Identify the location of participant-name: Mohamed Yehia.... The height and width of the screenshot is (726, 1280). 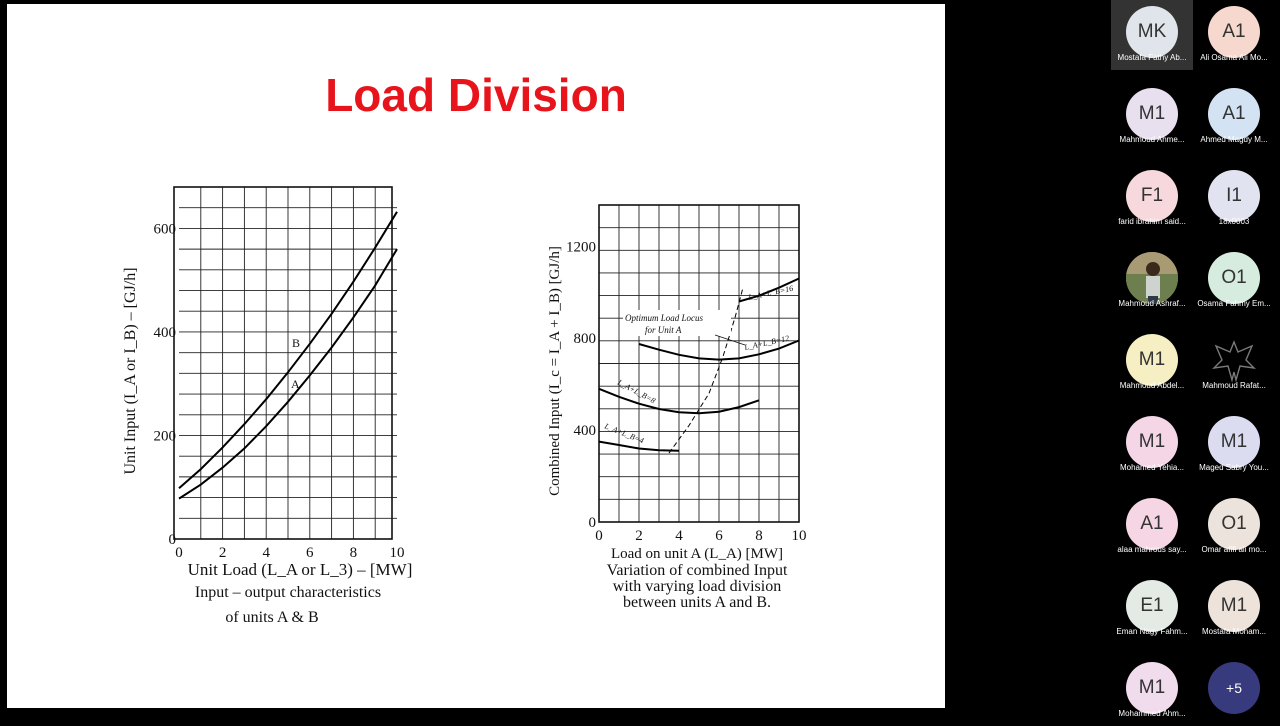
(1152, 467).